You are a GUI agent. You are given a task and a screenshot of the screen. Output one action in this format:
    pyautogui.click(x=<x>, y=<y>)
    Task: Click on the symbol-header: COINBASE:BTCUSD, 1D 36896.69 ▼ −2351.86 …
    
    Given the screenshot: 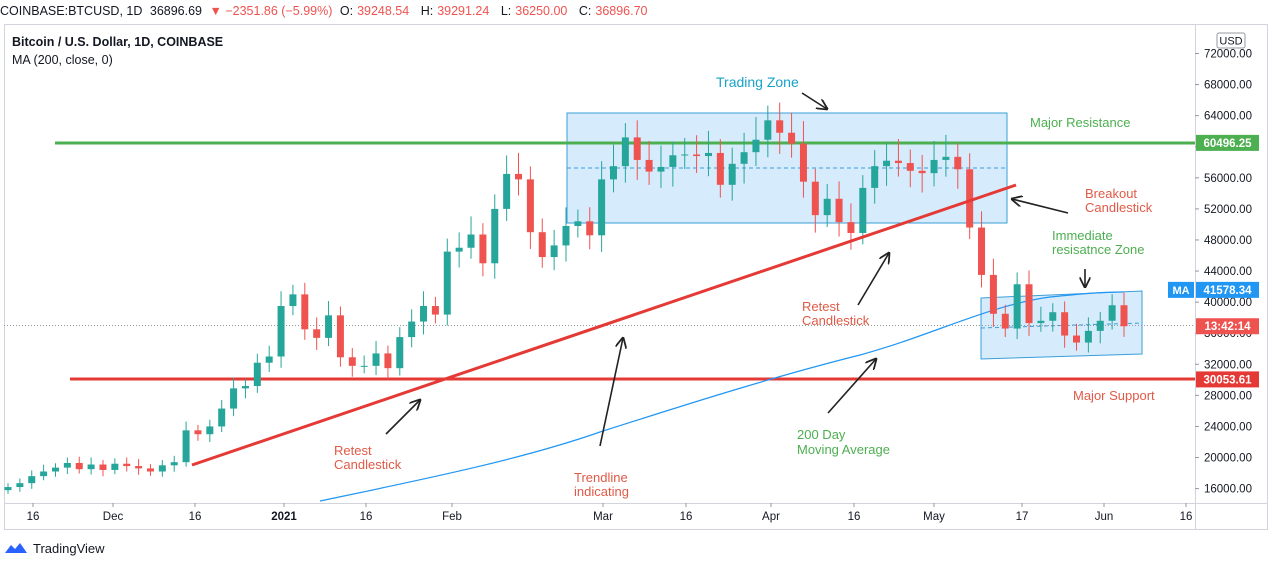 What is the action you would take?
    pyautogui.click(x=634, y=11)
    